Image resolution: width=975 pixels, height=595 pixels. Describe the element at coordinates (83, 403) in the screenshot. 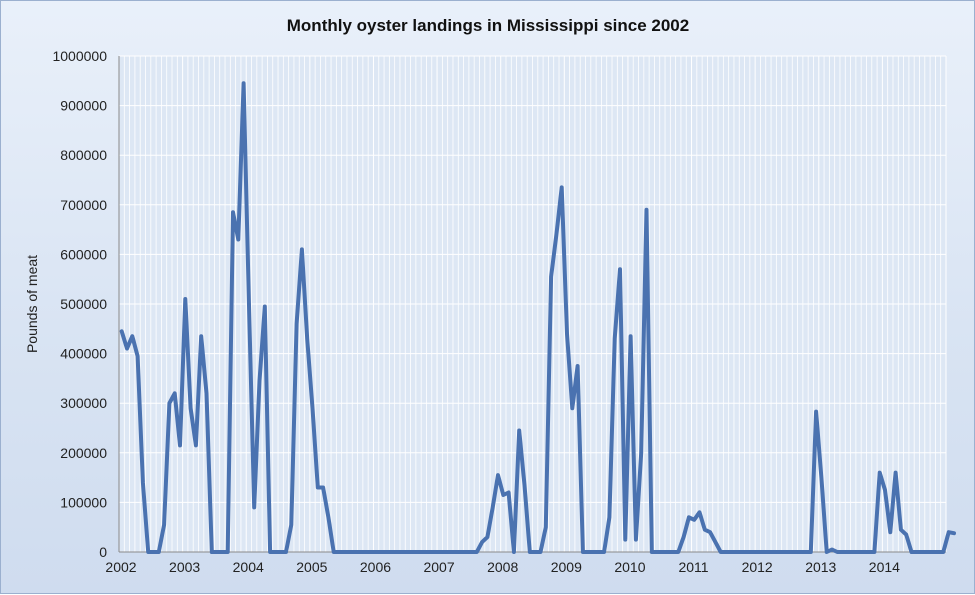

I see `y-tick-label: 300000` at that location.